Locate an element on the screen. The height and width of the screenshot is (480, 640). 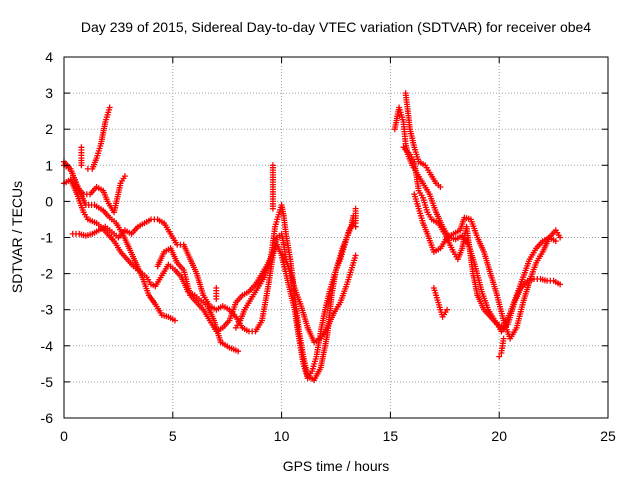
x-tick-label: 15 is located at coordinates (391, 436).